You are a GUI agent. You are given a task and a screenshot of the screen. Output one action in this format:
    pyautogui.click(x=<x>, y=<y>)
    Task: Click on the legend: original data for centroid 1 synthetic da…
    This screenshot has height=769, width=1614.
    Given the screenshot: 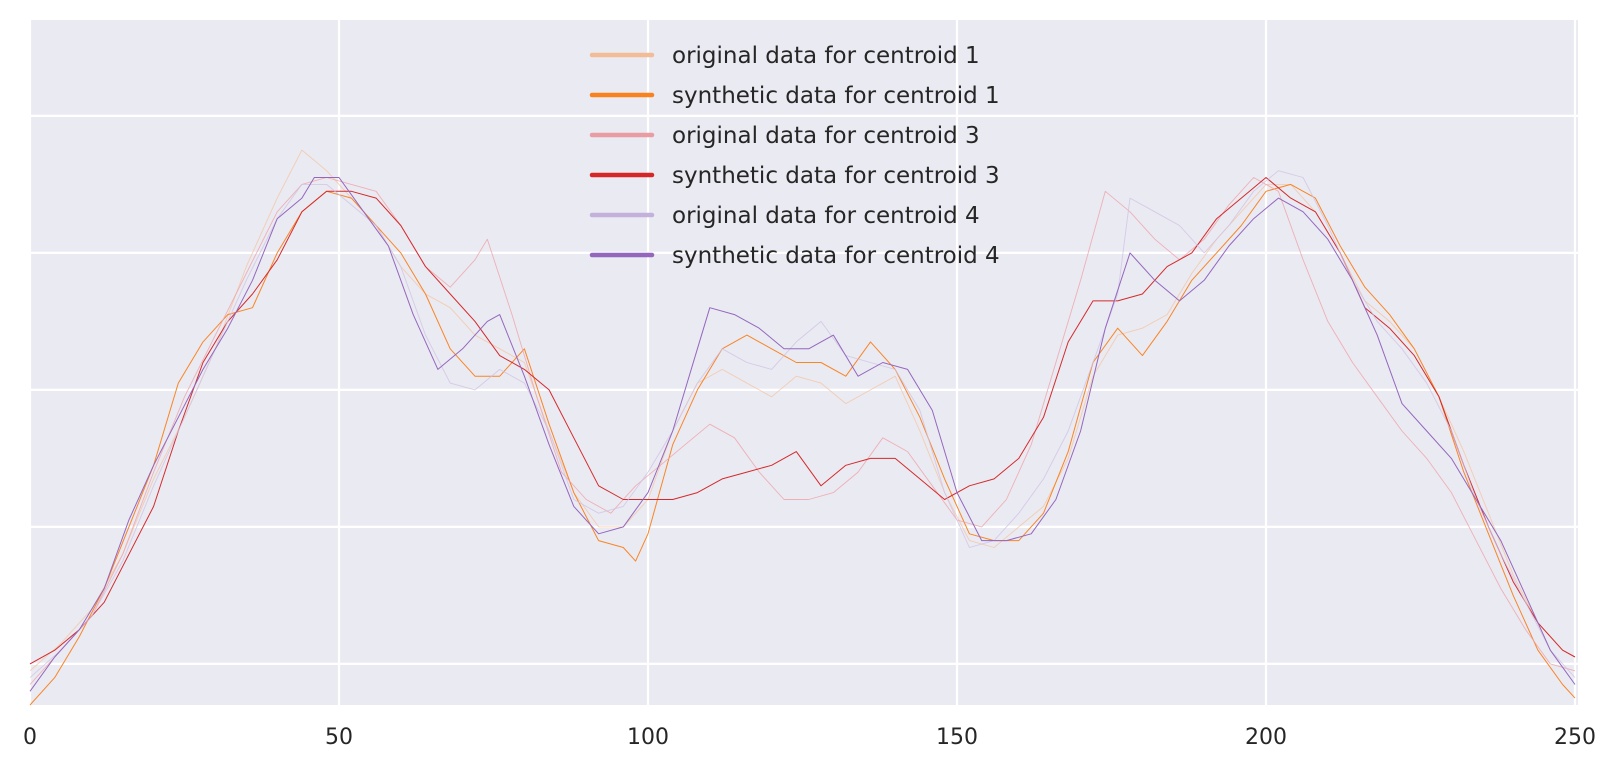 What is the action you would take?
    pyautogui.click(x=794, y=156)
    